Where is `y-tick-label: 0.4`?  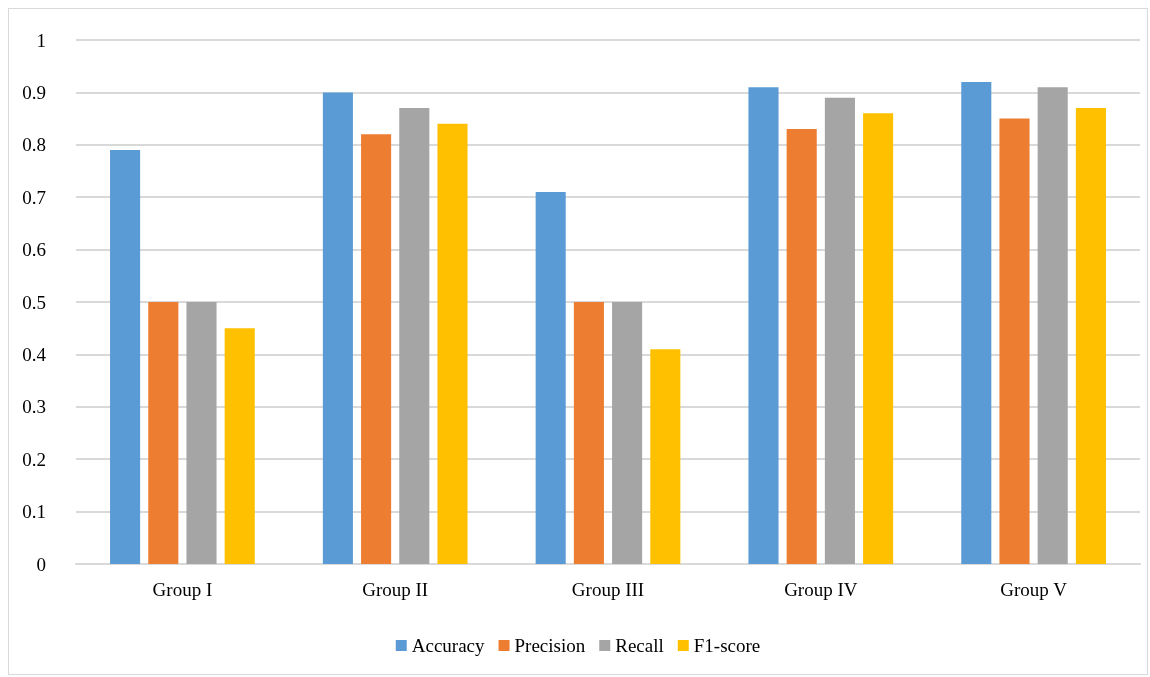
y-tick-label: 0.4 is located at coordinates (34, 354).